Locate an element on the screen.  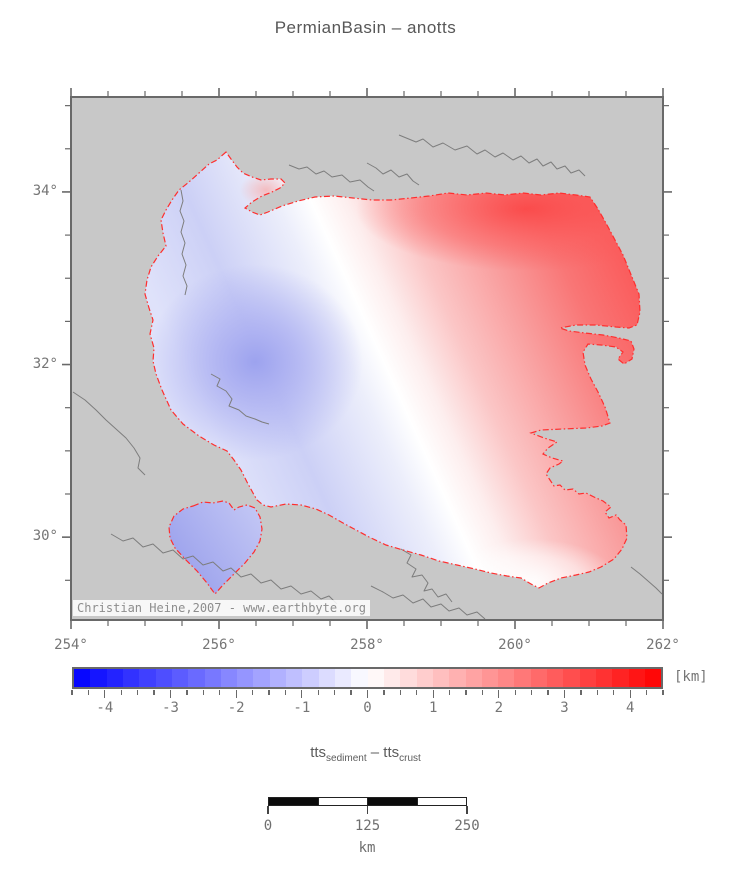
quantity-sub2: crust is located at coordinates (410, 758).